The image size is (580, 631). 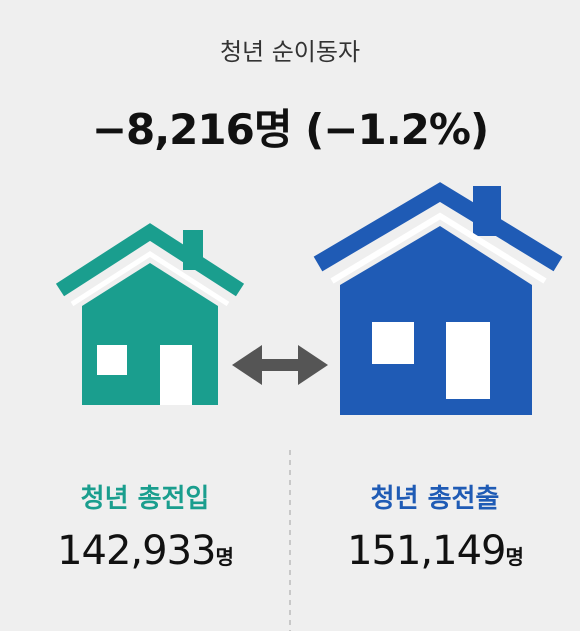 I want to click on inflow-value: 142,933, so click(x=136, y=551).